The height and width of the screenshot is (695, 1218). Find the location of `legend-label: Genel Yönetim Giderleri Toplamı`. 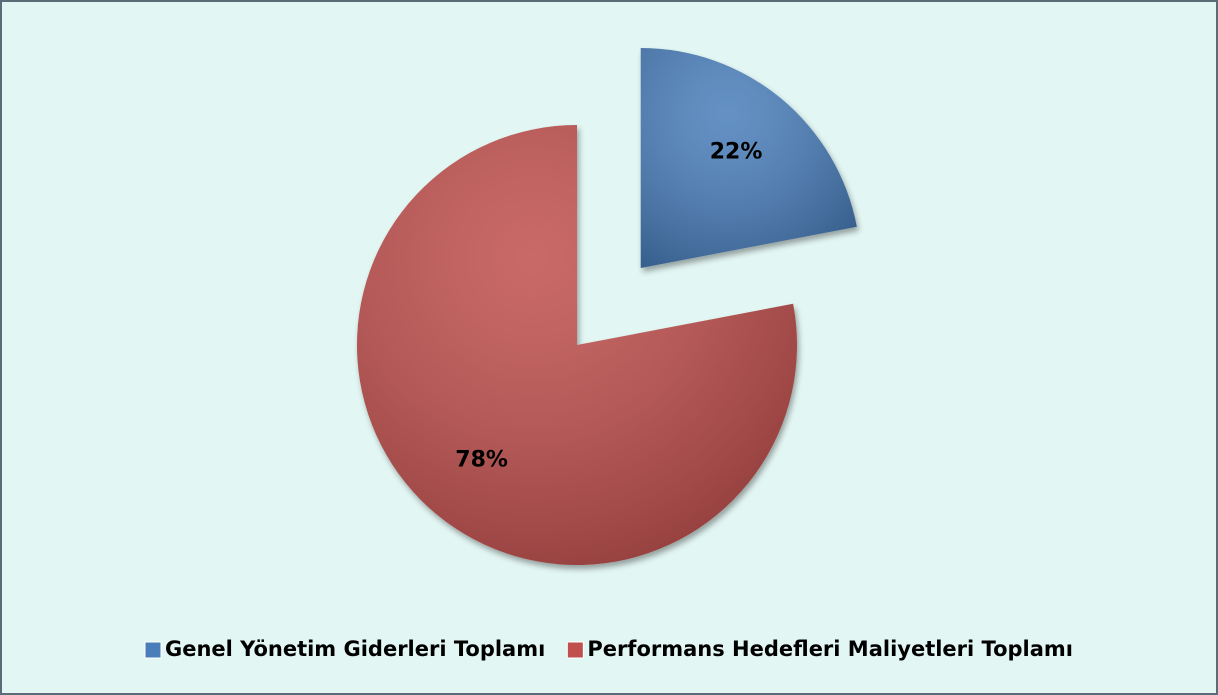

legend-label: Genel Yönetim Giderleri Toplamı is located at coordinates (355, 649).